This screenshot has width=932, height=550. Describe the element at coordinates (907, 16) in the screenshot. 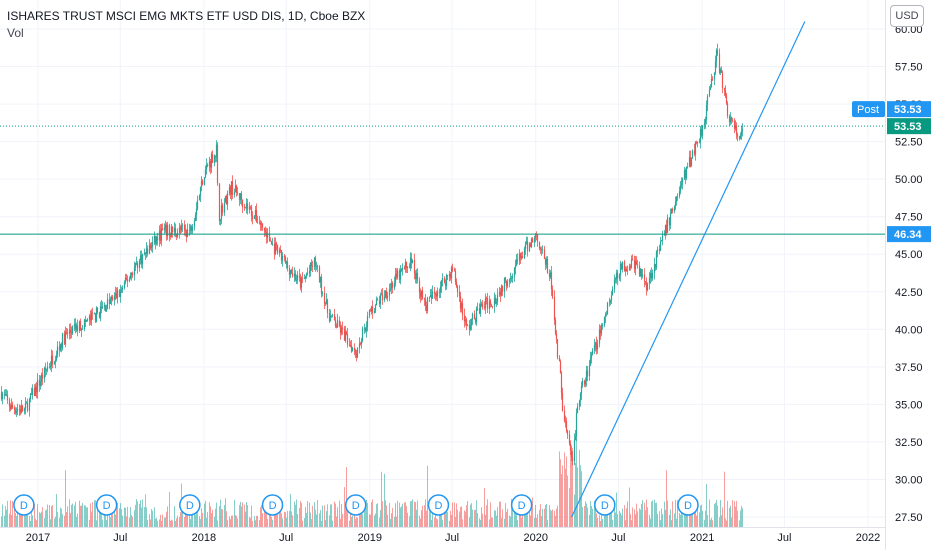

I see `currency-button: USD` at that location.